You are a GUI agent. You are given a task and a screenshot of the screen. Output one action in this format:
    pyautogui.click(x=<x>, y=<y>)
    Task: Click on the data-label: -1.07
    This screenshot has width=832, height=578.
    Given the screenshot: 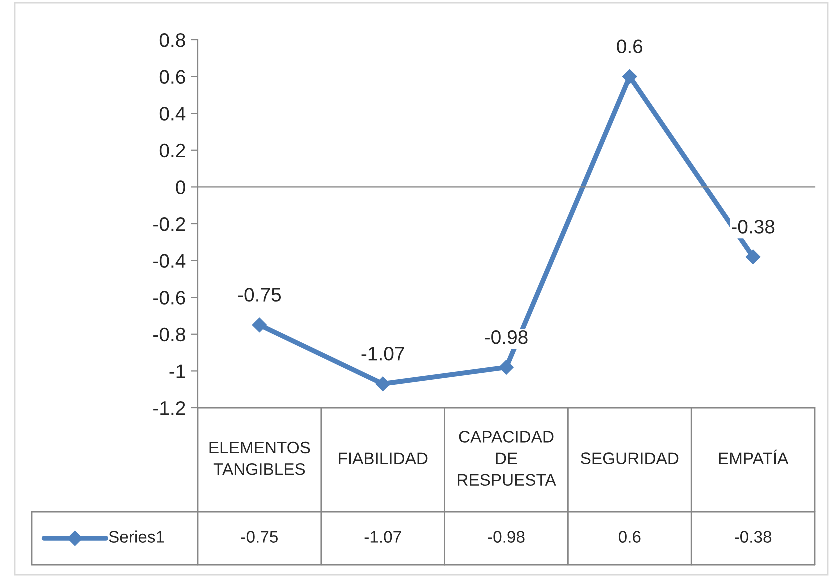 What is the action you would take?
    pyautogui.click(x=383, y=537)
    